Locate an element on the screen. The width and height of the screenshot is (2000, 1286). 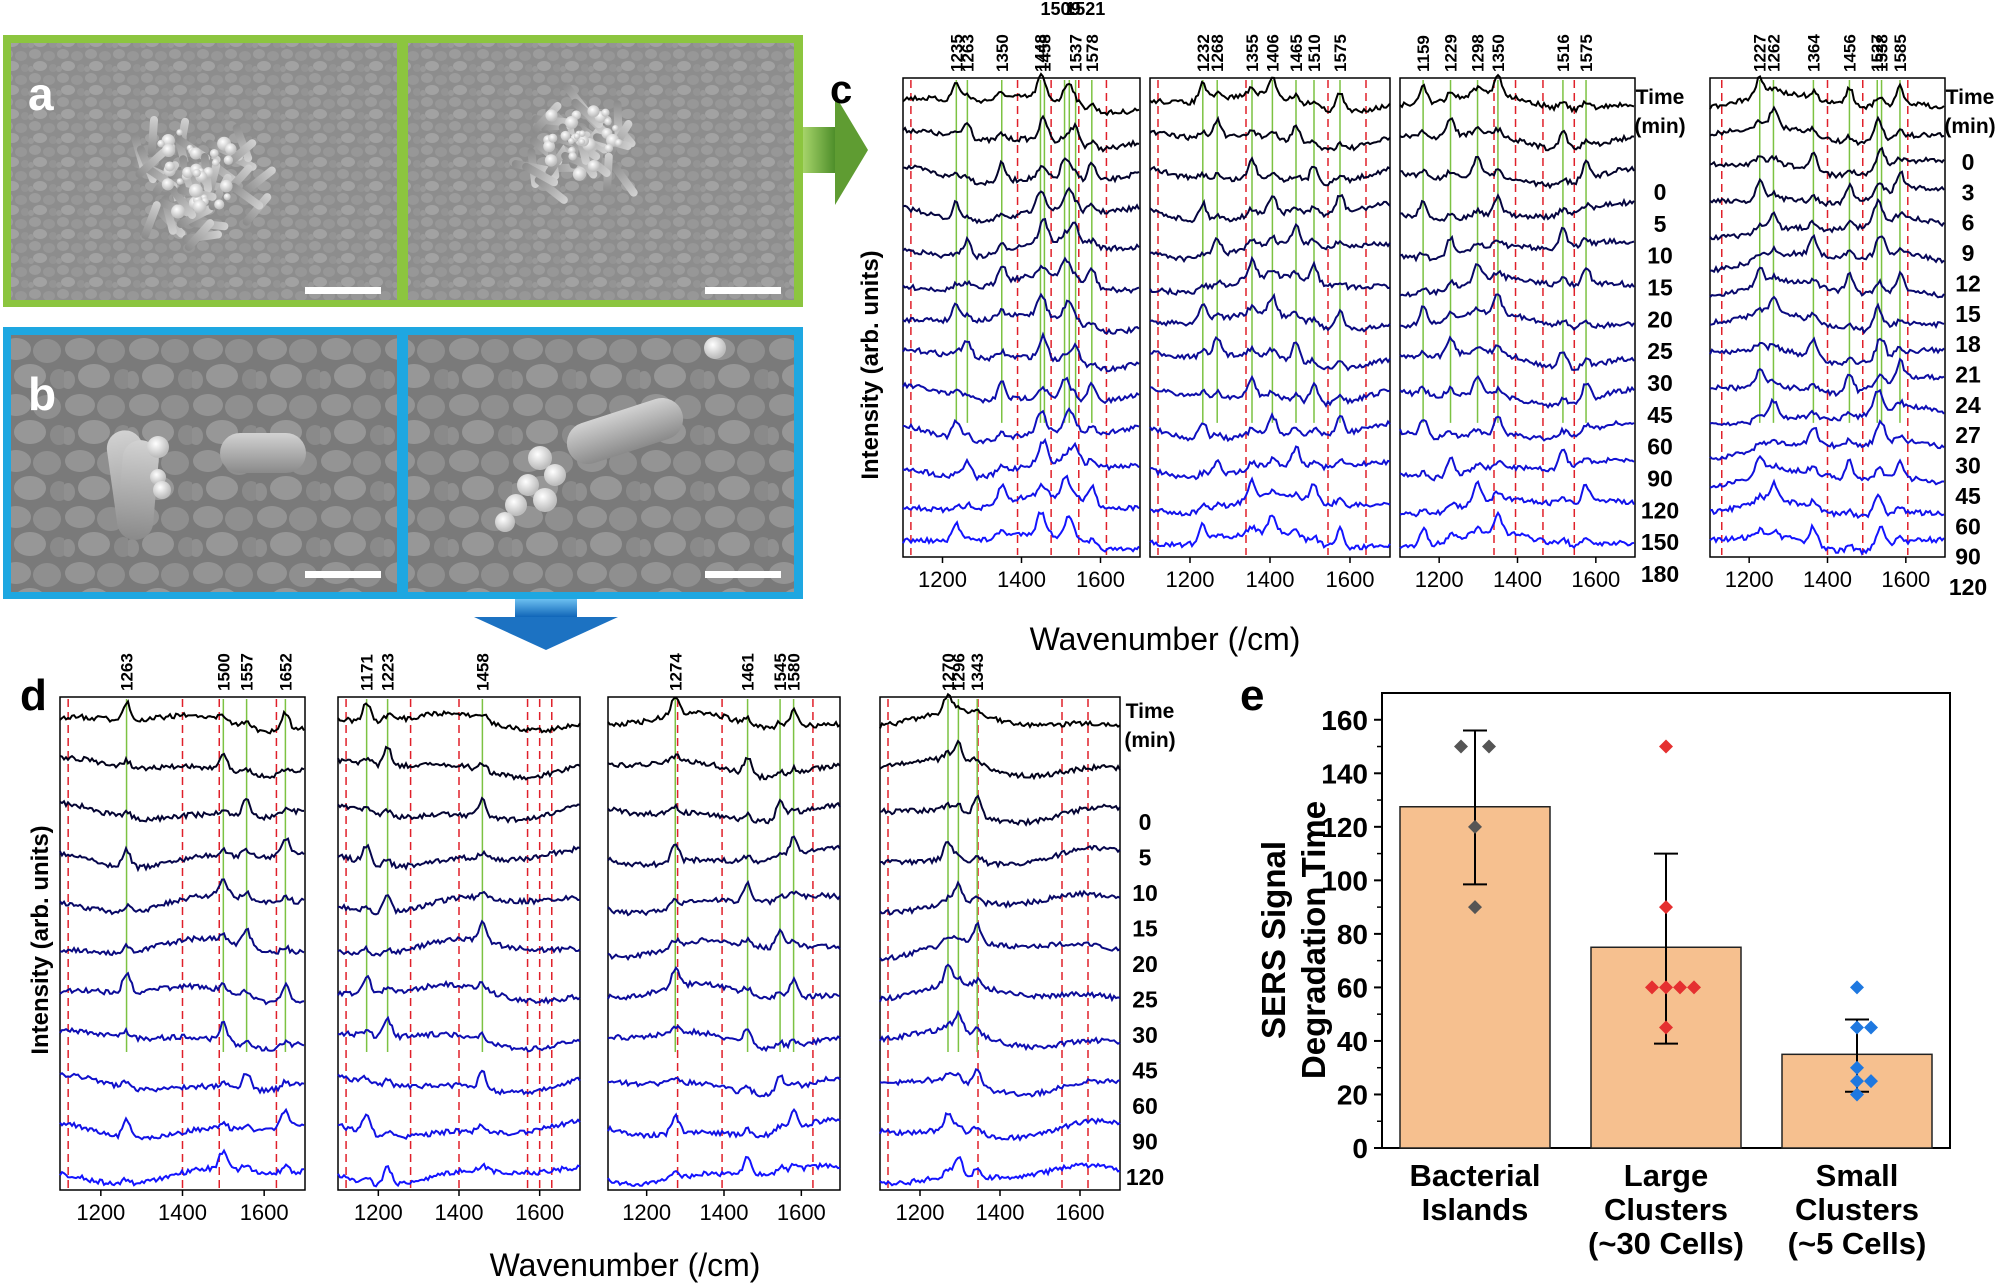
peak-label: 1268 is located at coordinates (1217, 53).